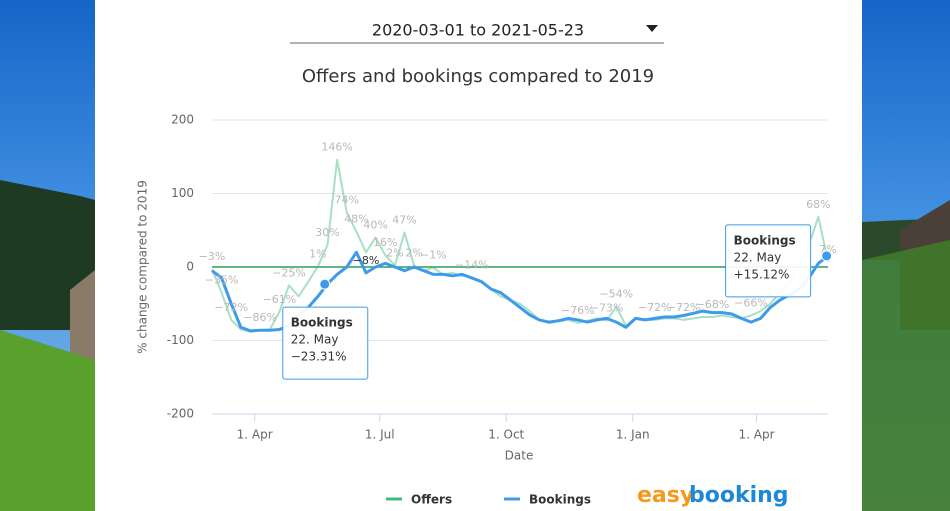  Describe the element at coordinates (633, 435) in the screenshot. I see `x-tick-label: 1. Jan` at that location.